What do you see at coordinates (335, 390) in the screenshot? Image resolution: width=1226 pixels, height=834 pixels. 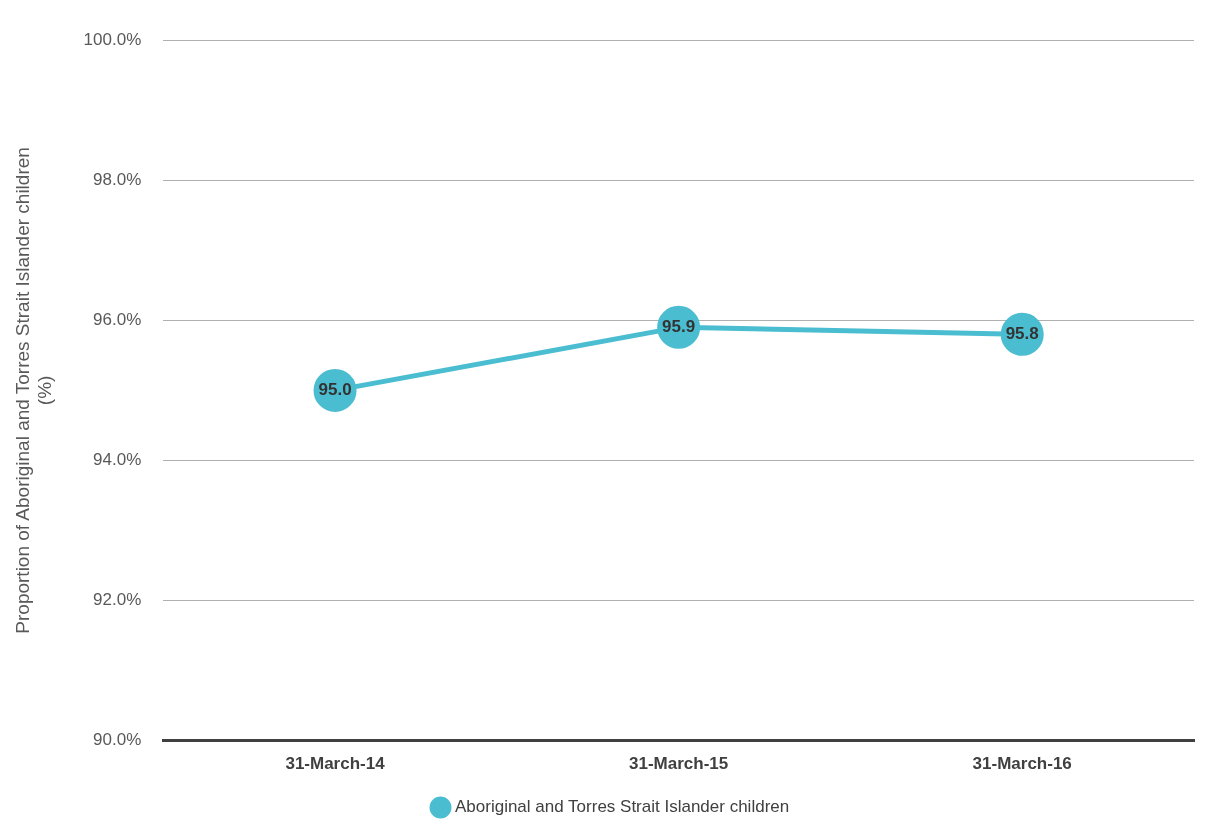 I see `data-label: 95.0` at bounding box center [335, 390].